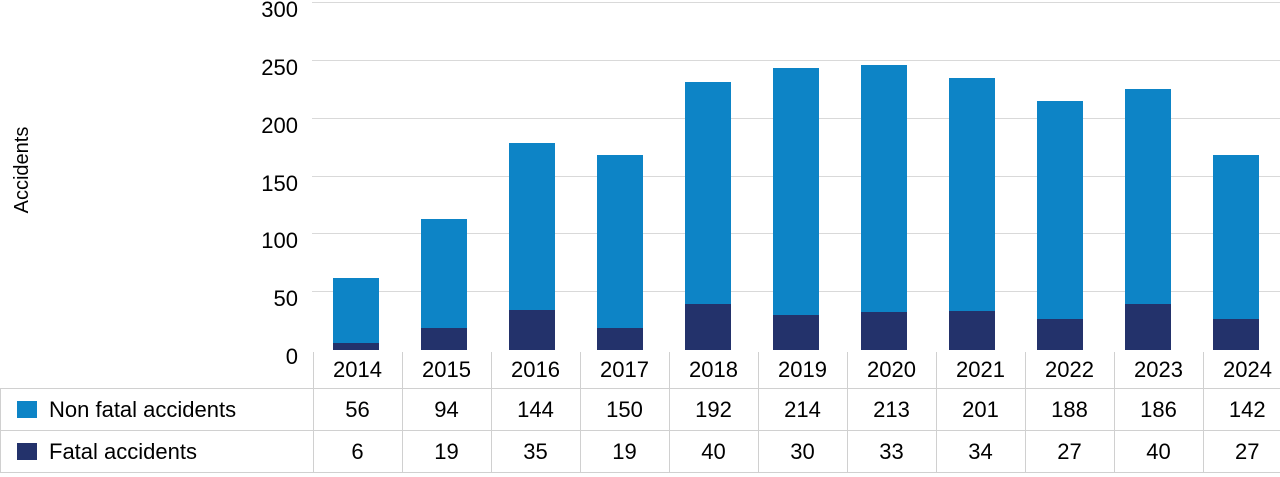 This screenshot has height=477, width=1280. What do you see at coordinates (446, 409) in the screenshot?
I see `value-cell-2015: 94` at bounding box center [446, 409].